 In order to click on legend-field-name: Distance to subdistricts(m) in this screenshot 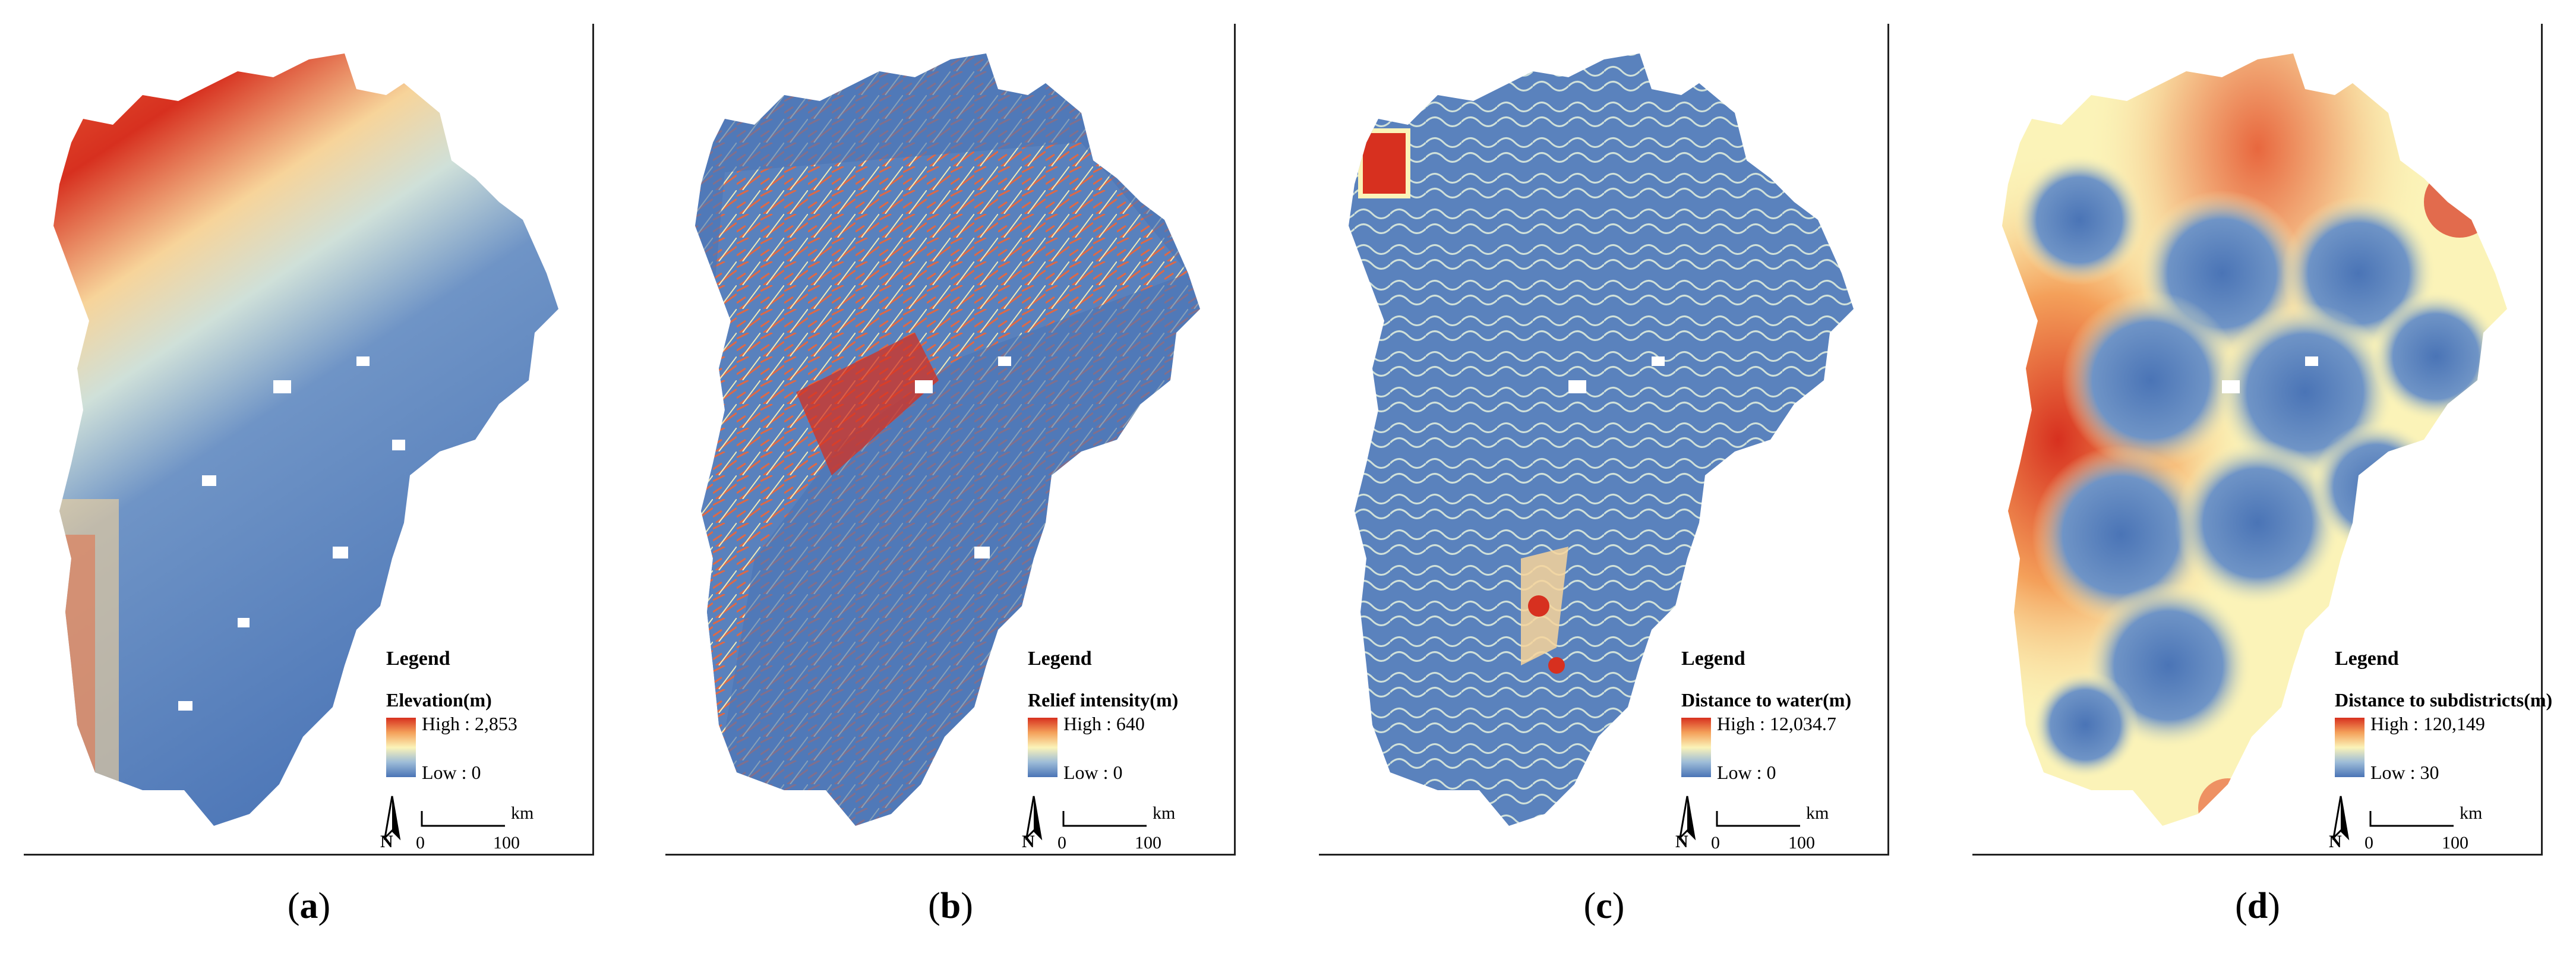, I will do `click(2444, 700)`.